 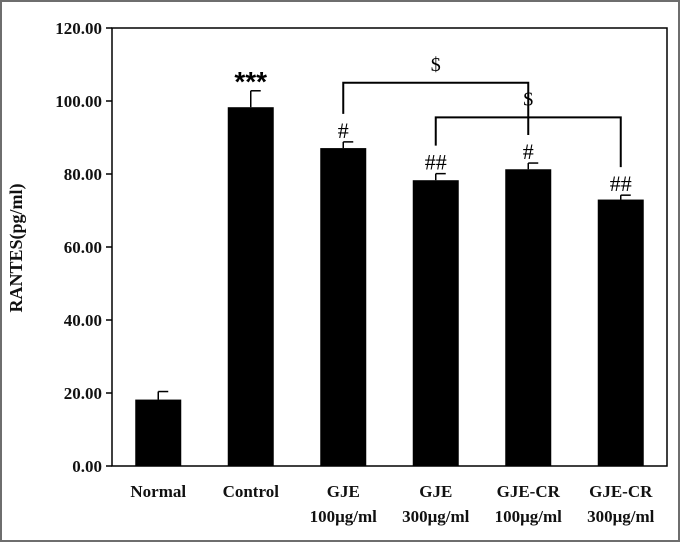 I want to click on y-tick-label: 40.00, so click(x=83, y=320).